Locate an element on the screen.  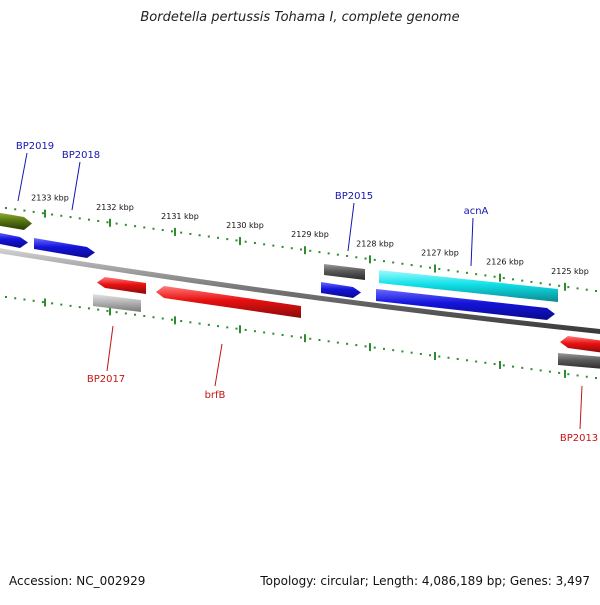
accession-text: Accession: NC_002929 is located at coordinates (77, 581).